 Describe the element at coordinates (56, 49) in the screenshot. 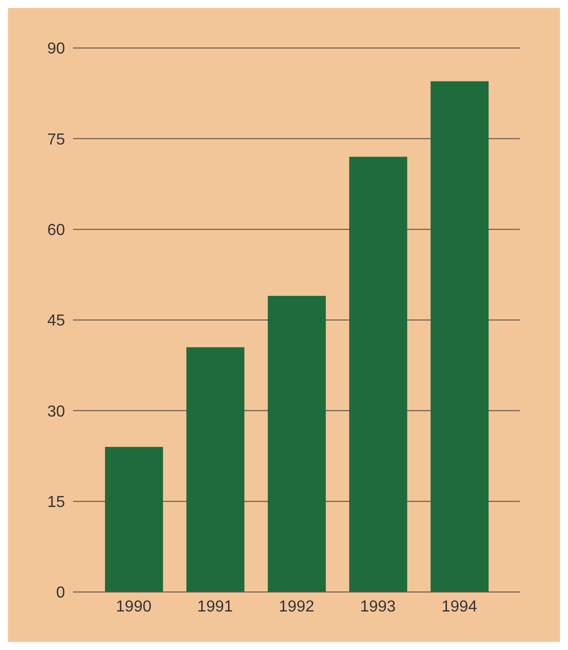

I see `y-tick-label: 90` at that location.